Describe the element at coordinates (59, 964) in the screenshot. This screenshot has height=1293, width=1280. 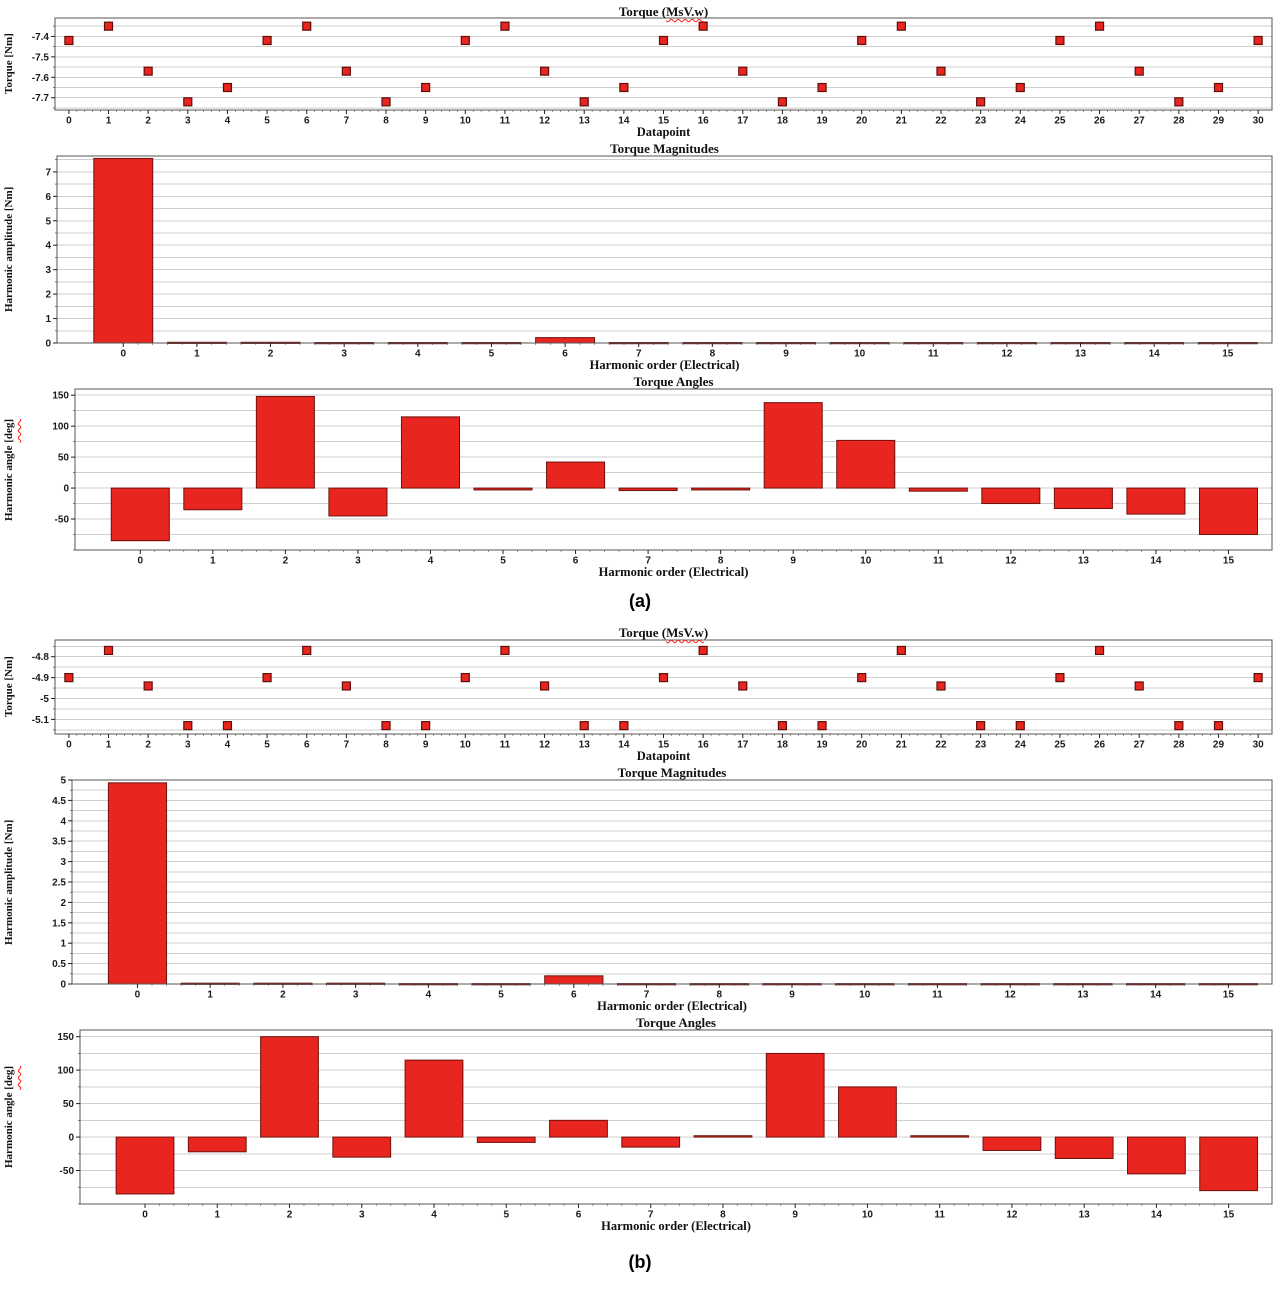
I see `svg-text: 0.5` at that location.